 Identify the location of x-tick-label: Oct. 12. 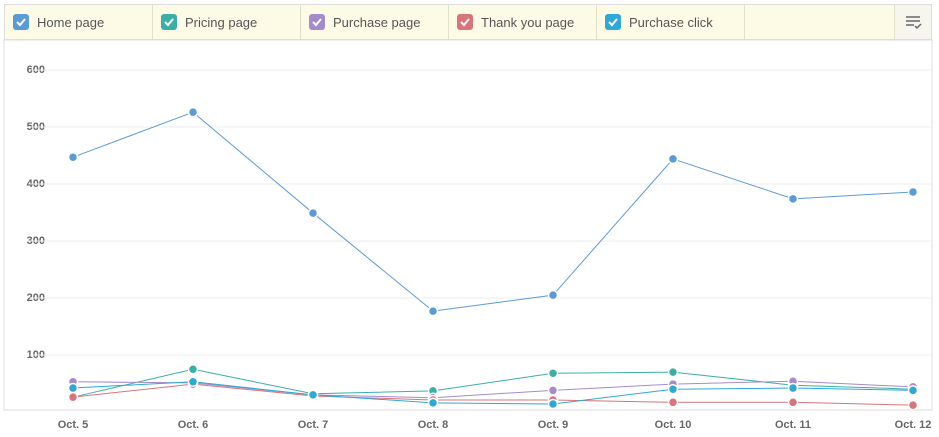
(913, 425).